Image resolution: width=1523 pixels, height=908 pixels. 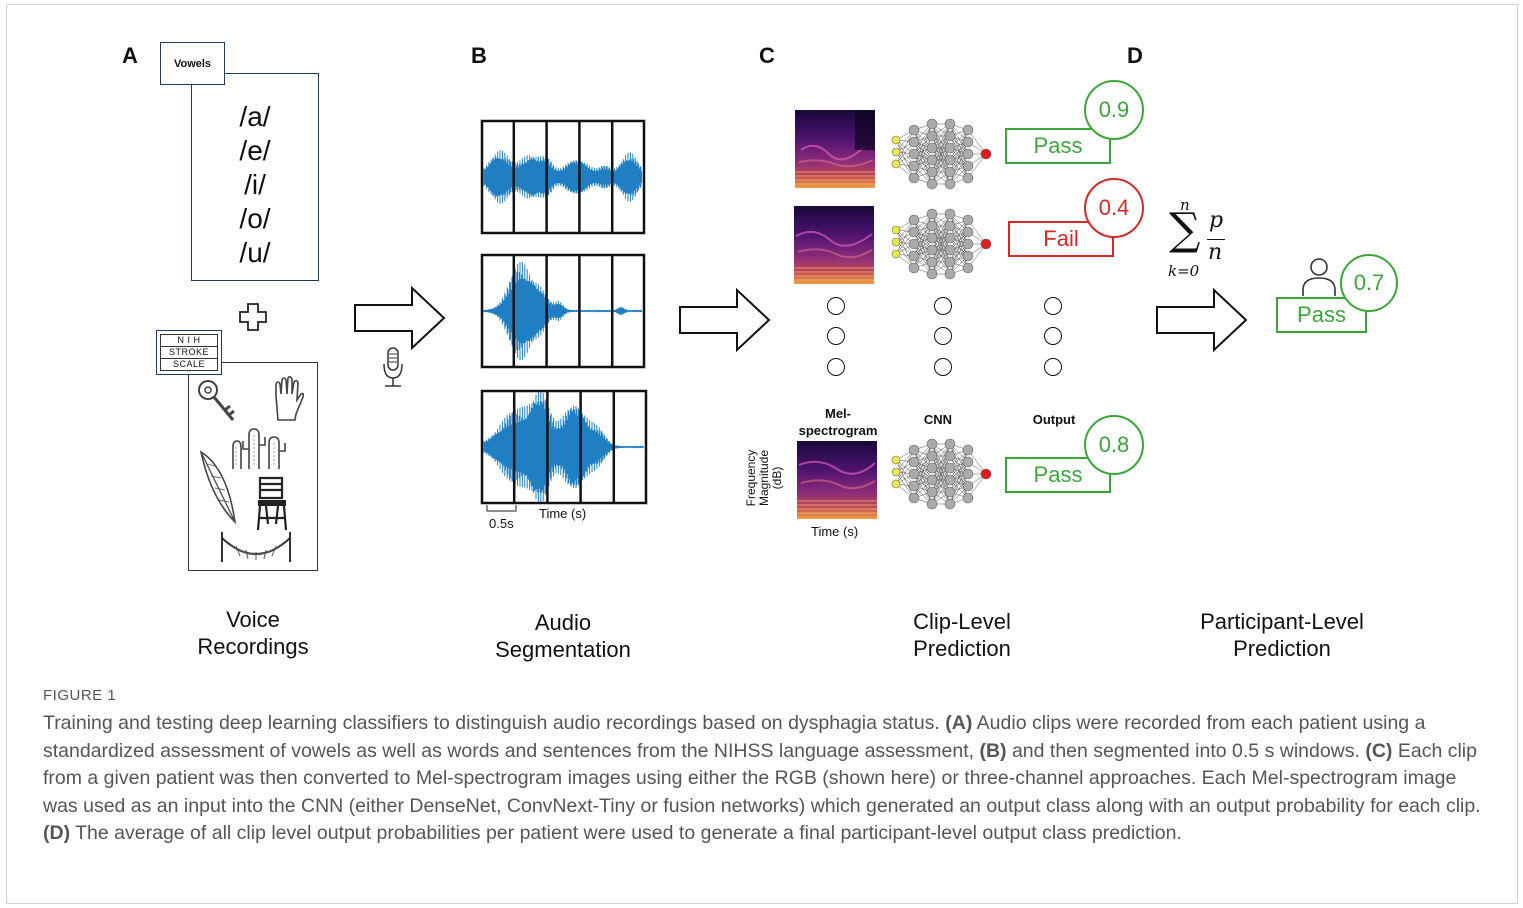 What do you see at coordinates (1054, 419) in the screenshot?
I see `column-label-output: Output` at bounding box center [1054, 419].